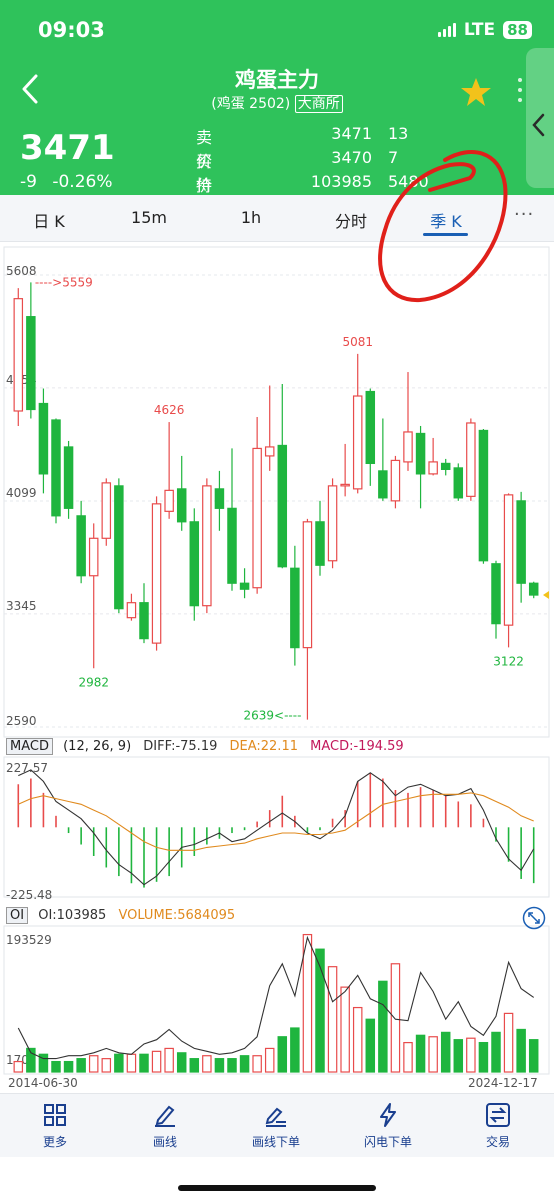 This screenshot has width=554, height=1200. Describe the element at coordinates (17, 915) in the screenshot. I see `oi-indicator-name: OI` at that location.